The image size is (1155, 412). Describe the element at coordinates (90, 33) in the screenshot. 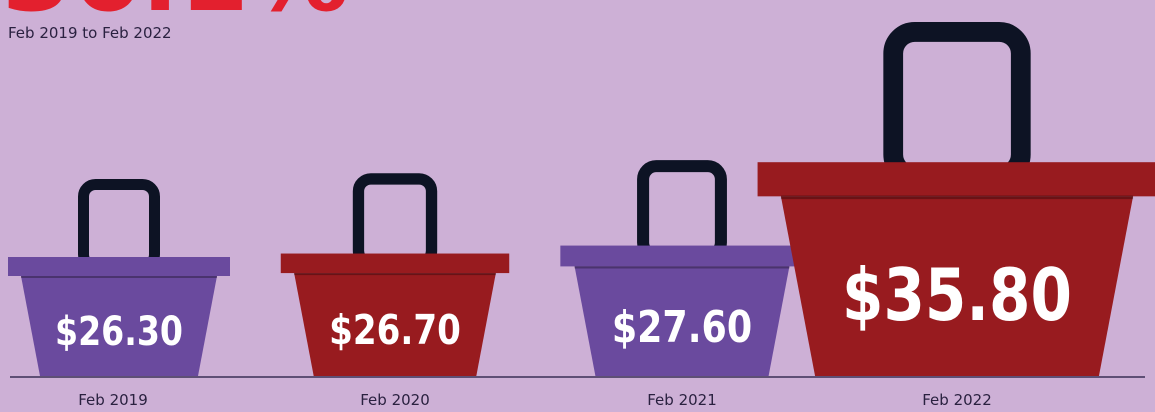

I see `chart-subtitle: Feb 2019 to Feb 2022` at that location.